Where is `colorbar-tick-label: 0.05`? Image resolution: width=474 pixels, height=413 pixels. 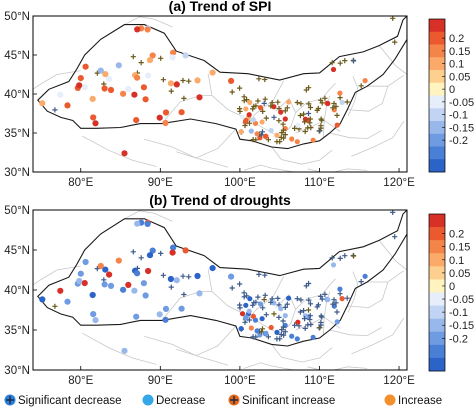 colorbar-tick-label: 0.05 is located at coordinates (459, 274).